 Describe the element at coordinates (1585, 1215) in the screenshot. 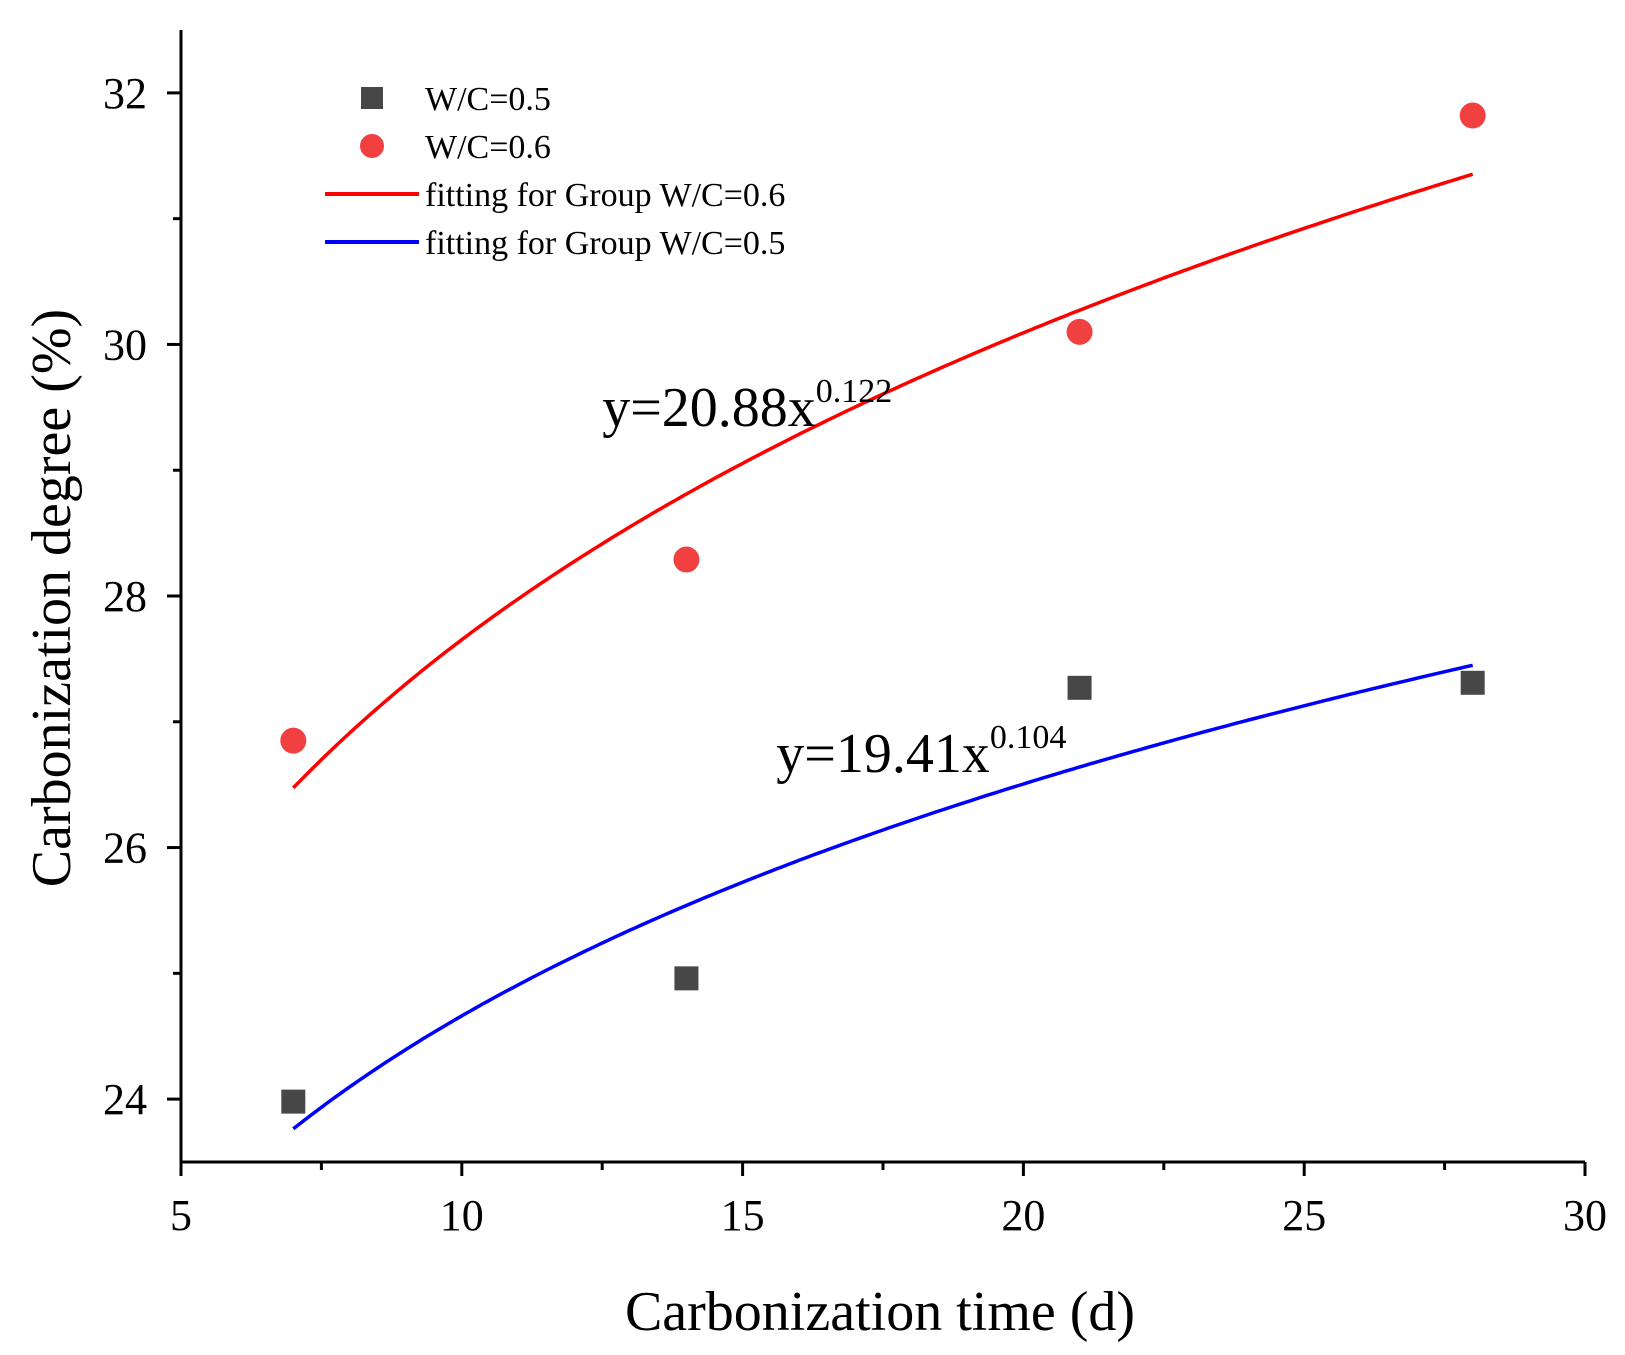

I see `x-tick-label: 30` at that location.